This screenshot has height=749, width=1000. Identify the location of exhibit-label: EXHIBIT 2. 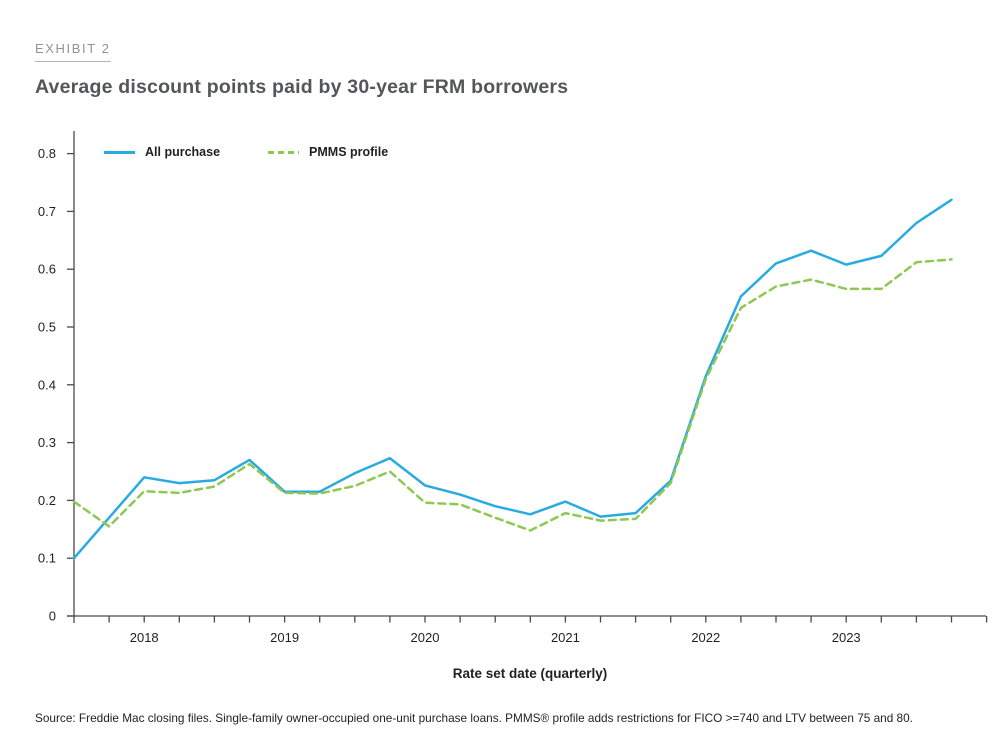
(73, 51).